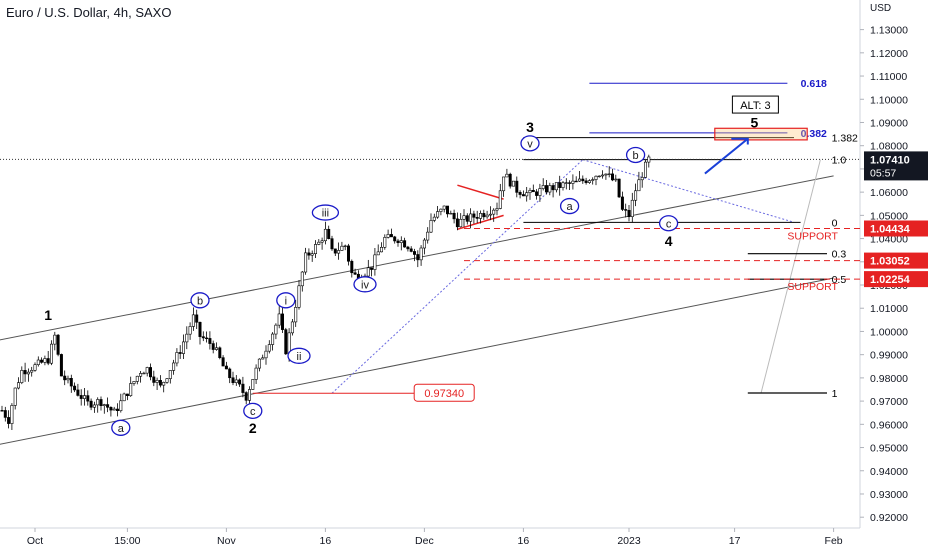  What do you see at coordinates (889, 216) in the screenshot?
I see `y-tick-label: 1.05000` at bounding box center [889, 216].